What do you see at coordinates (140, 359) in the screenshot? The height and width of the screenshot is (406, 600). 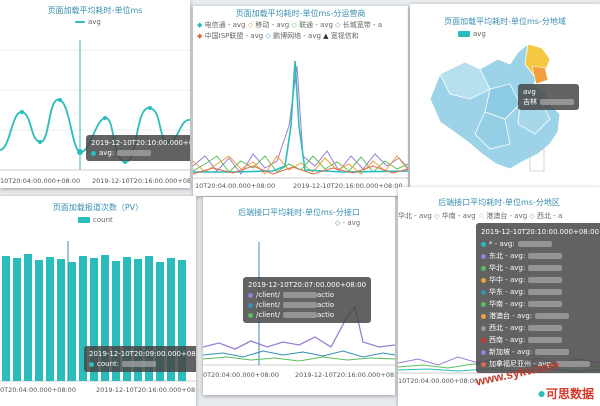 I see `tooltip: 2019-12-10T20:09:00.000+08:00 count:` at bounding box center [140, 359].